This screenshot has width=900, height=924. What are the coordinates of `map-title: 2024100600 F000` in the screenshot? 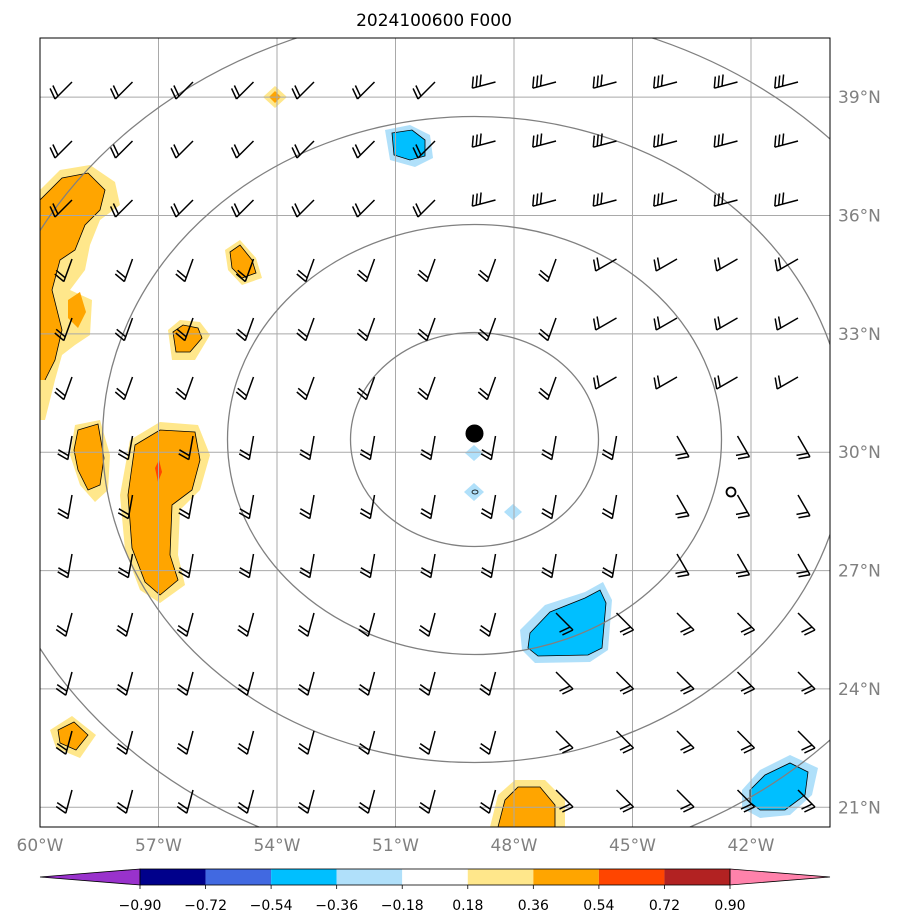 It's located at (434, 21).